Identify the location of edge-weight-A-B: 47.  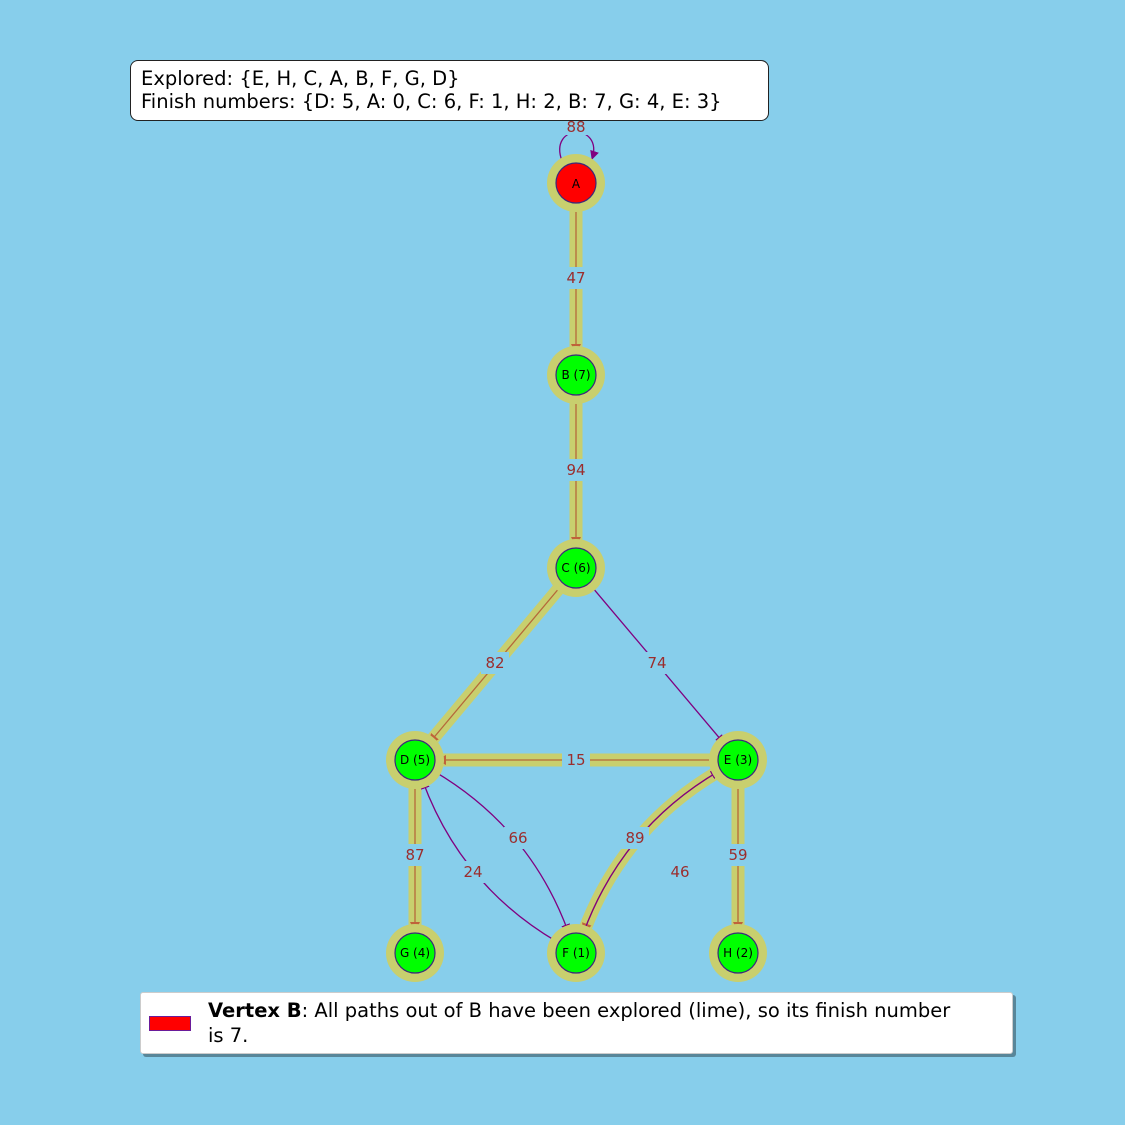
(575, 278).